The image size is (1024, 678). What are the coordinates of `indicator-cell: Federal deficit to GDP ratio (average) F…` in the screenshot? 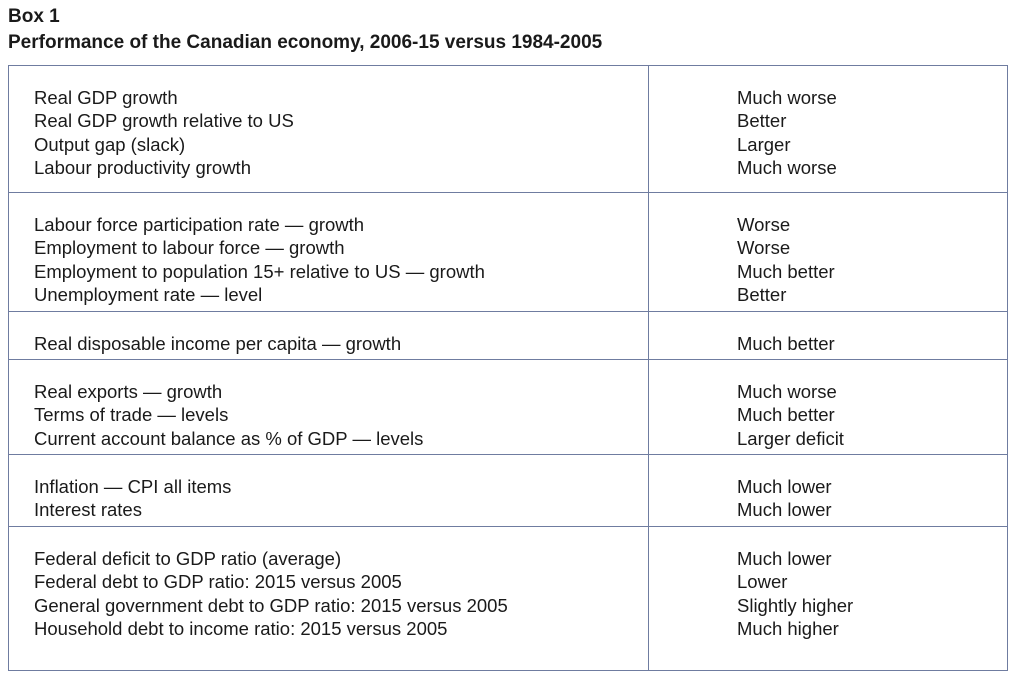 It's located at (328, 598).